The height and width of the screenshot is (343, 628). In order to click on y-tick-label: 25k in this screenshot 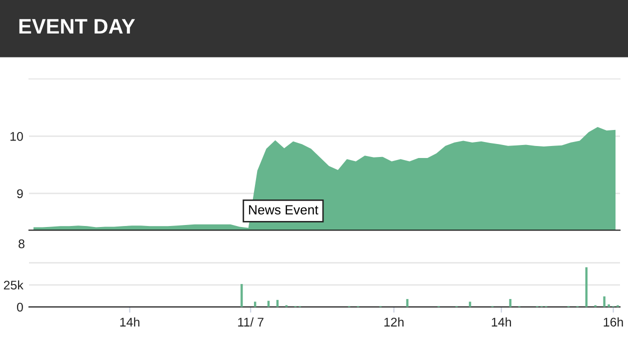, I will do `click(14, 285)`.